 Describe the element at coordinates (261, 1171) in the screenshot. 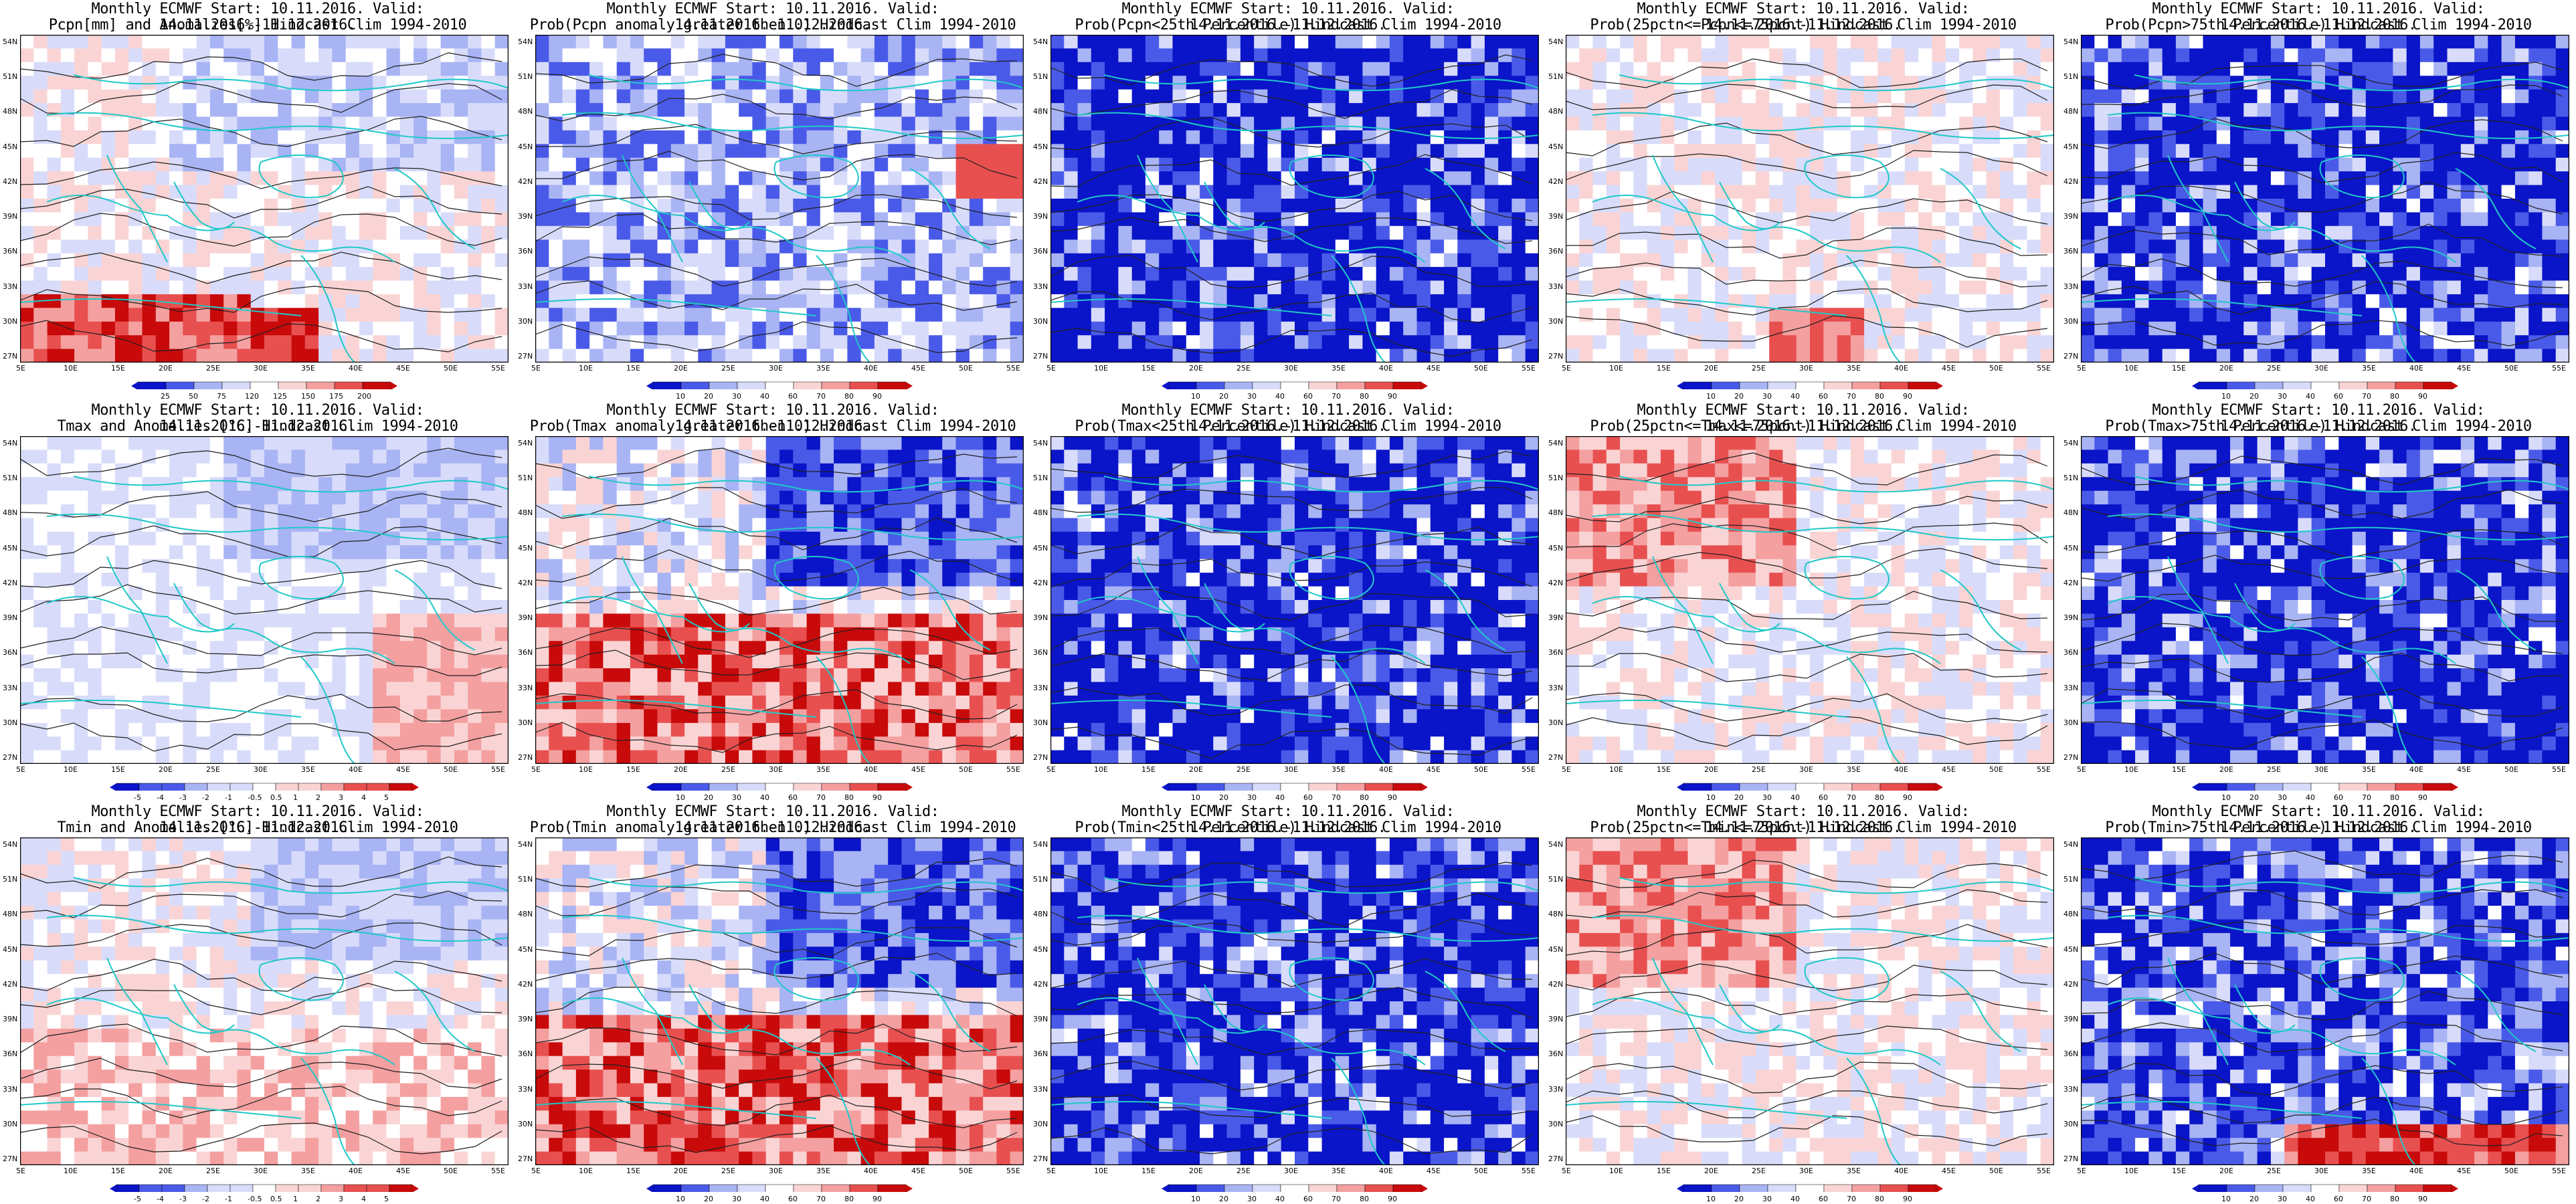

I see `lon-tick-label: 30E` at that location.